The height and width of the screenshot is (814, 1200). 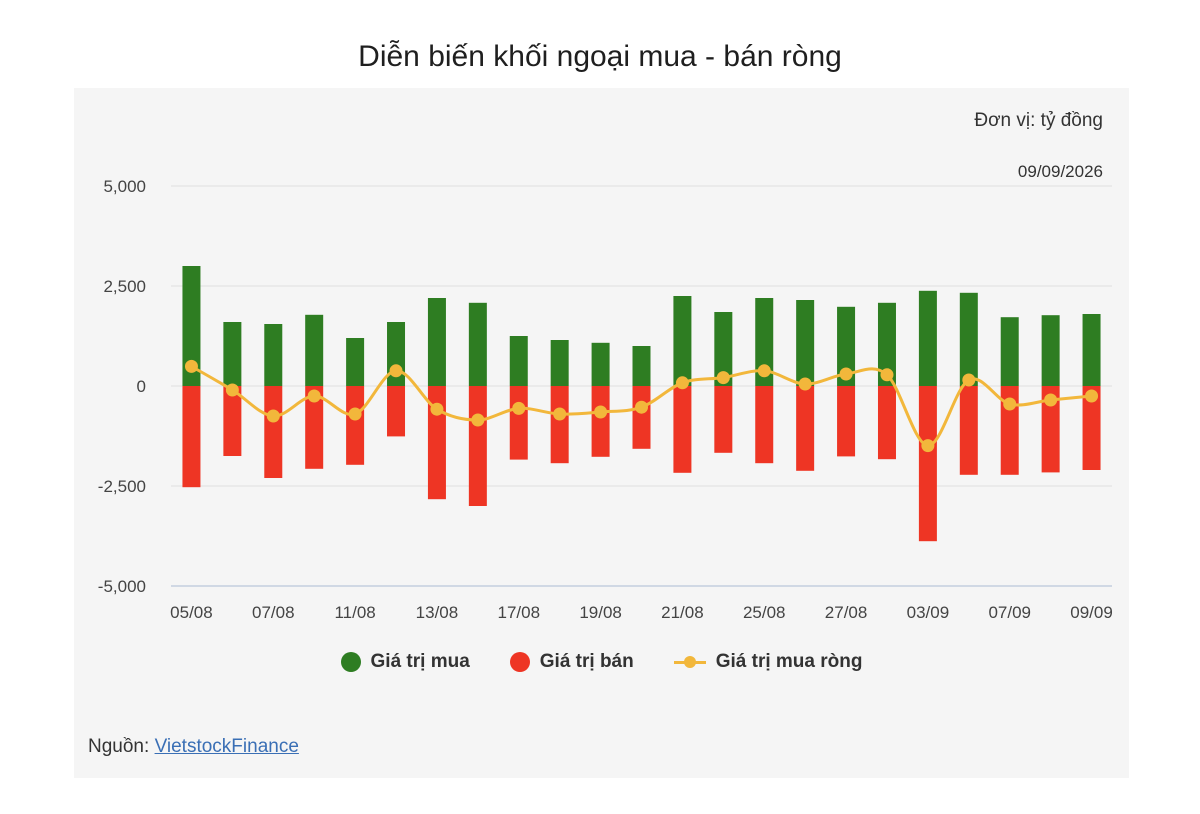 I want to click on date-label: 09/09/2026, so click(x=1060, y=171).